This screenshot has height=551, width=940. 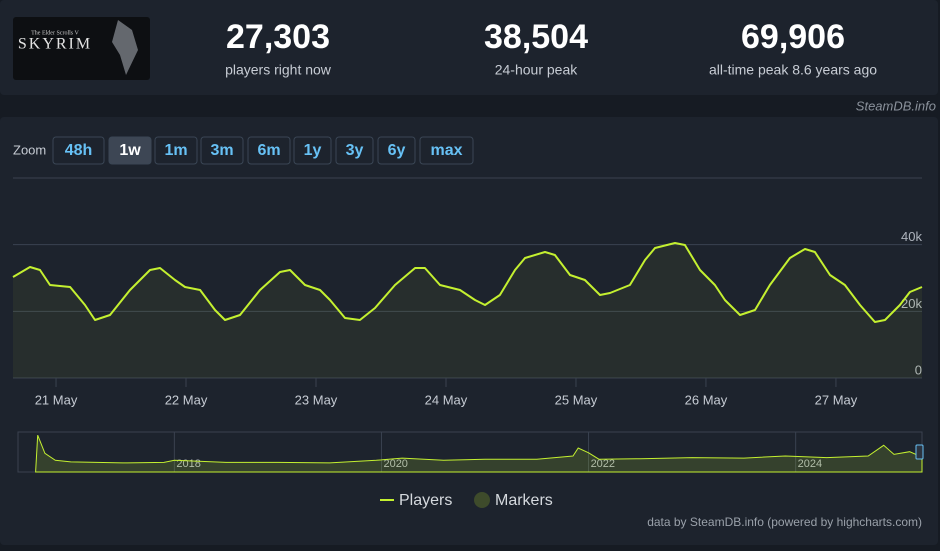 What do you see at coordinates (918, 369) in the screenshot?
I see `y-tick-label: 0` at bounding box center [918, 369].